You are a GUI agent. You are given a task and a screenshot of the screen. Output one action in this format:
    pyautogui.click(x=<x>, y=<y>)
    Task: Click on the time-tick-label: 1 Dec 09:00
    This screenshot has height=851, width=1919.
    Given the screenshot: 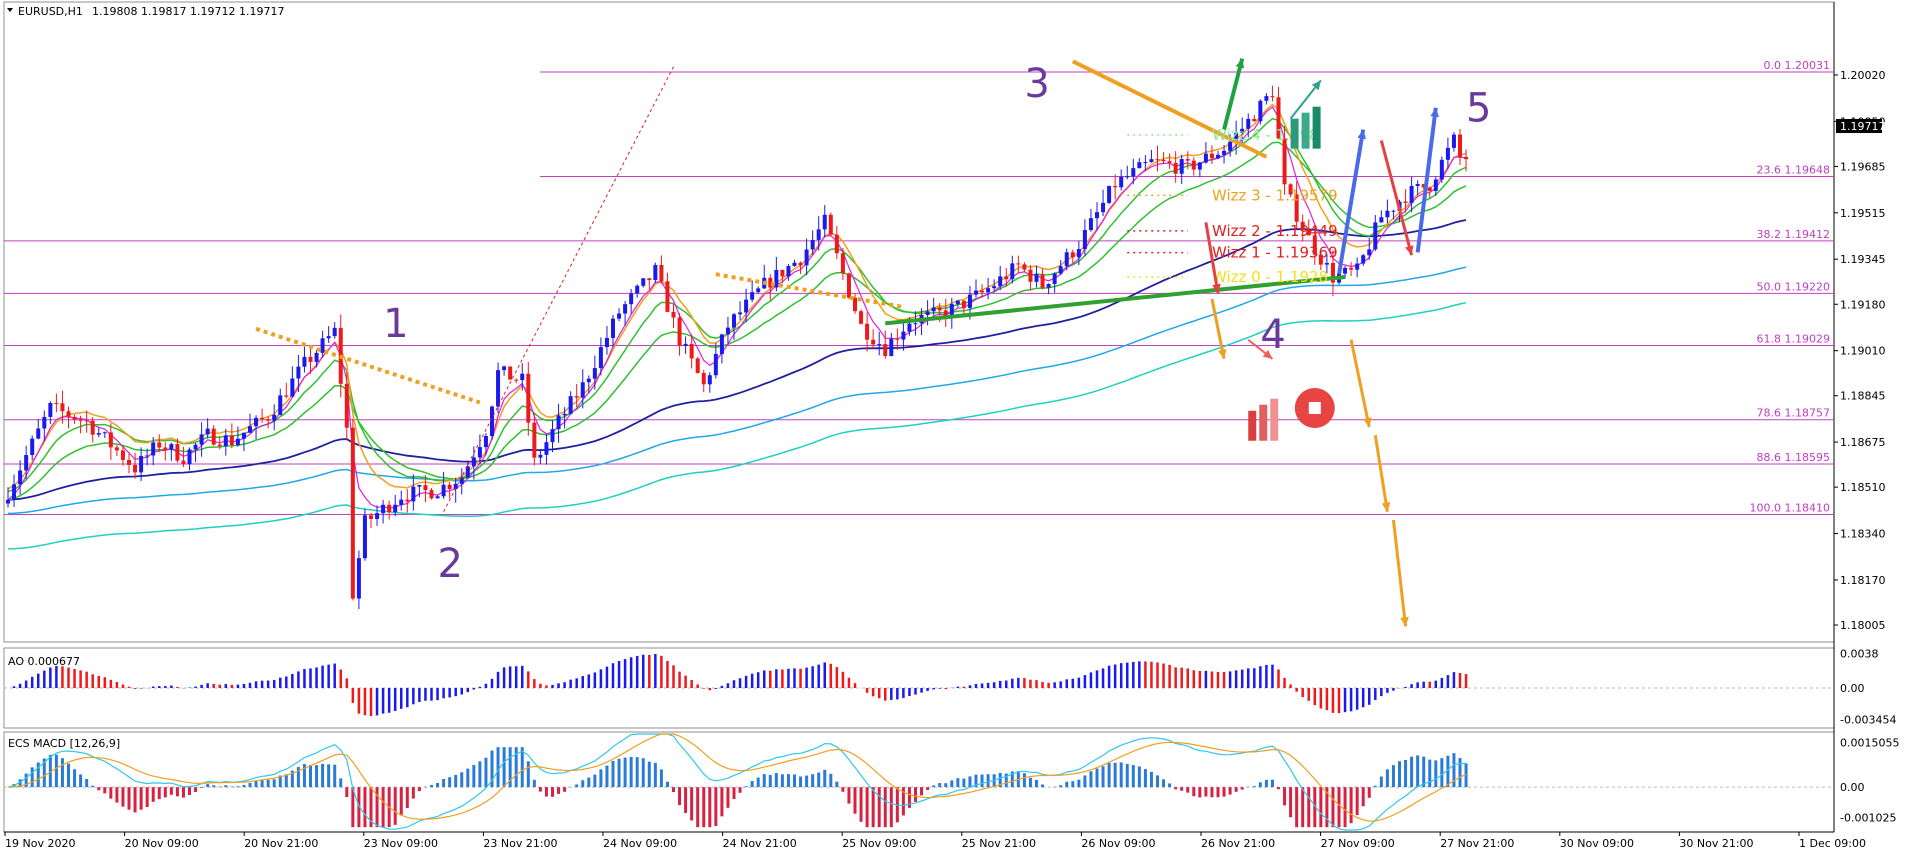 What is the action you would take?
    pyautogui.click(x=1832, y=843)
    